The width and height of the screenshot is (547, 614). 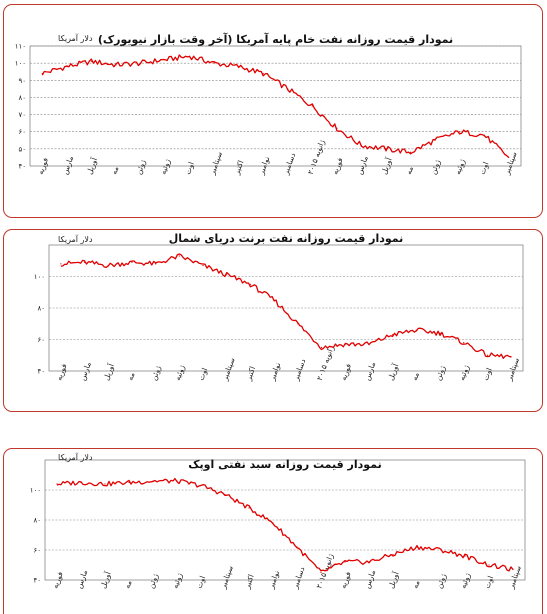 What do you see at coordinates (22, 149) in the screenshot?
I see `y-tick-label: ۵۰` at bounding box center [22, 149].